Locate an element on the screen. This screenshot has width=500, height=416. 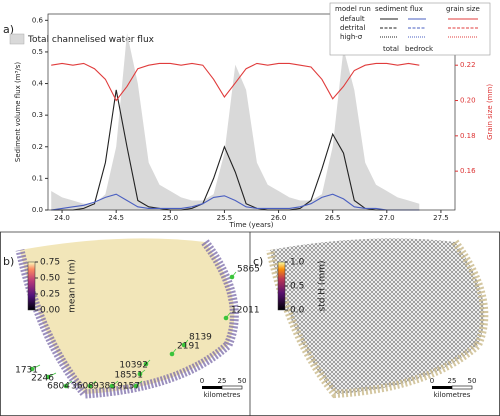
x-axis-label: Time (years) is located at coordinates (250, 225).